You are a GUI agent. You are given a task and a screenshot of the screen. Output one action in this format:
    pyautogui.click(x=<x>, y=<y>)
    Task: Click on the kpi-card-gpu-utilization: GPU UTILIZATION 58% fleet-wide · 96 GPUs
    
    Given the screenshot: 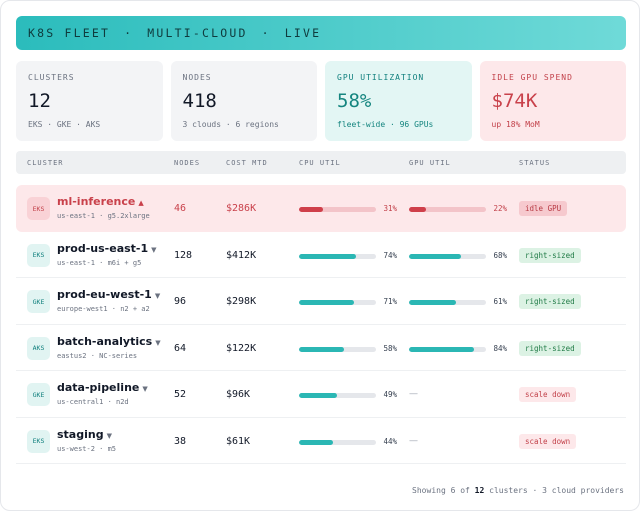 What is the action you would take?
    pyautogui.click(x=398, y=101)
    